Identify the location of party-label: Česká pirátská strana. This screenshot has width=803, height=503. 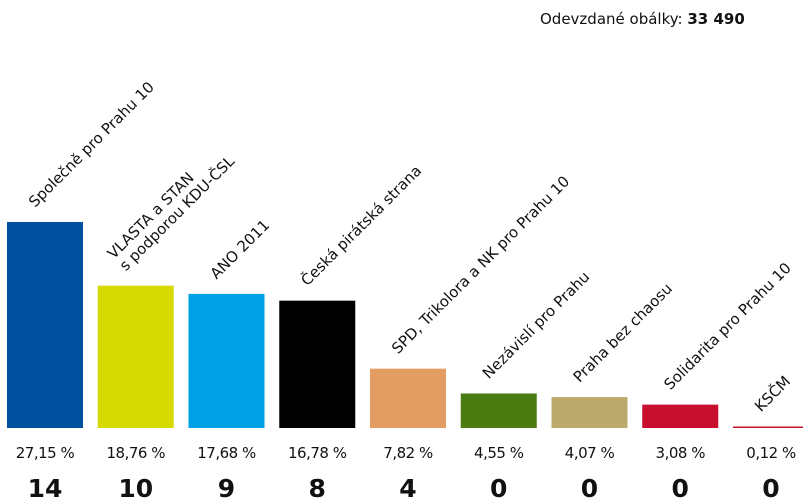
(361, 225).